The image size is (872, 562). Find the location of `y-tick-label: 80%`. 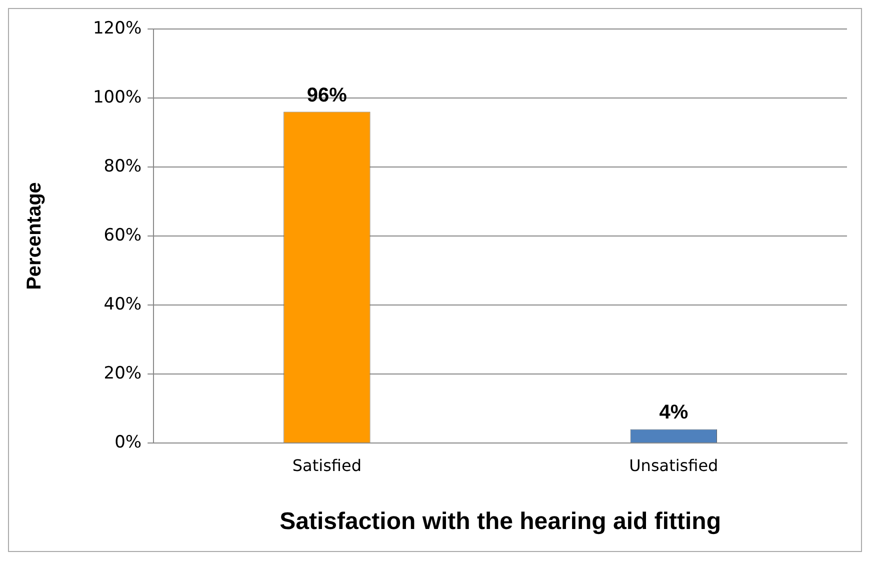

y-tick-label: 80% is located at coordinates (123, 166).